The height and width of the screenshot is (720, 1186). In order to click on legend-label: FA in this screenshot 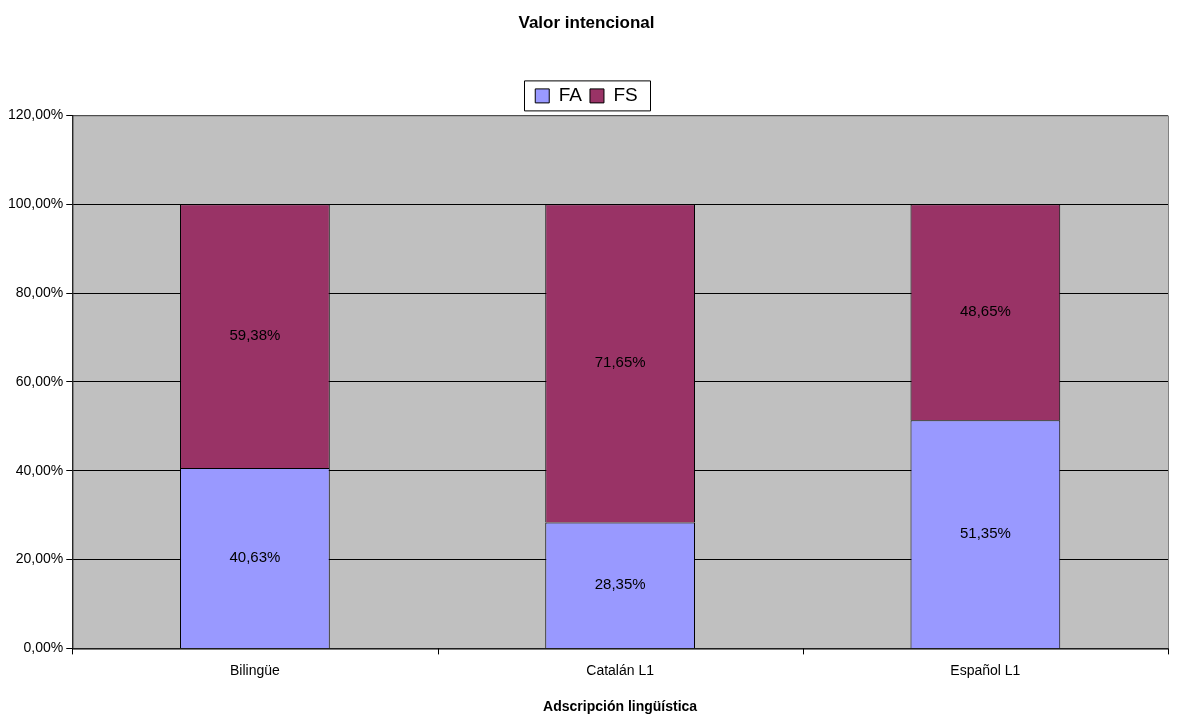, I will do `click(570, 95)`.